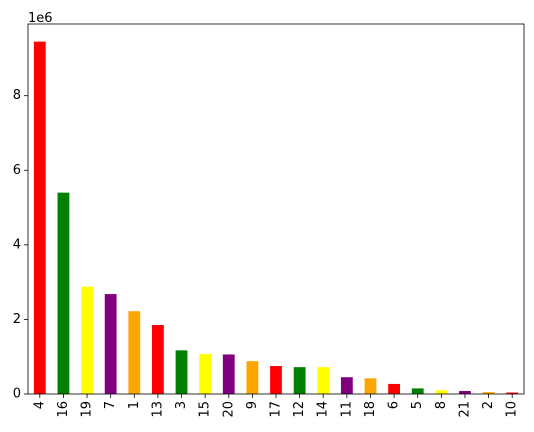 The height and width of the screenshot is (432, 534). Describe the element at coordinates (464, 409) in the screenshot. I see `x-tick-label: 21` at that location.